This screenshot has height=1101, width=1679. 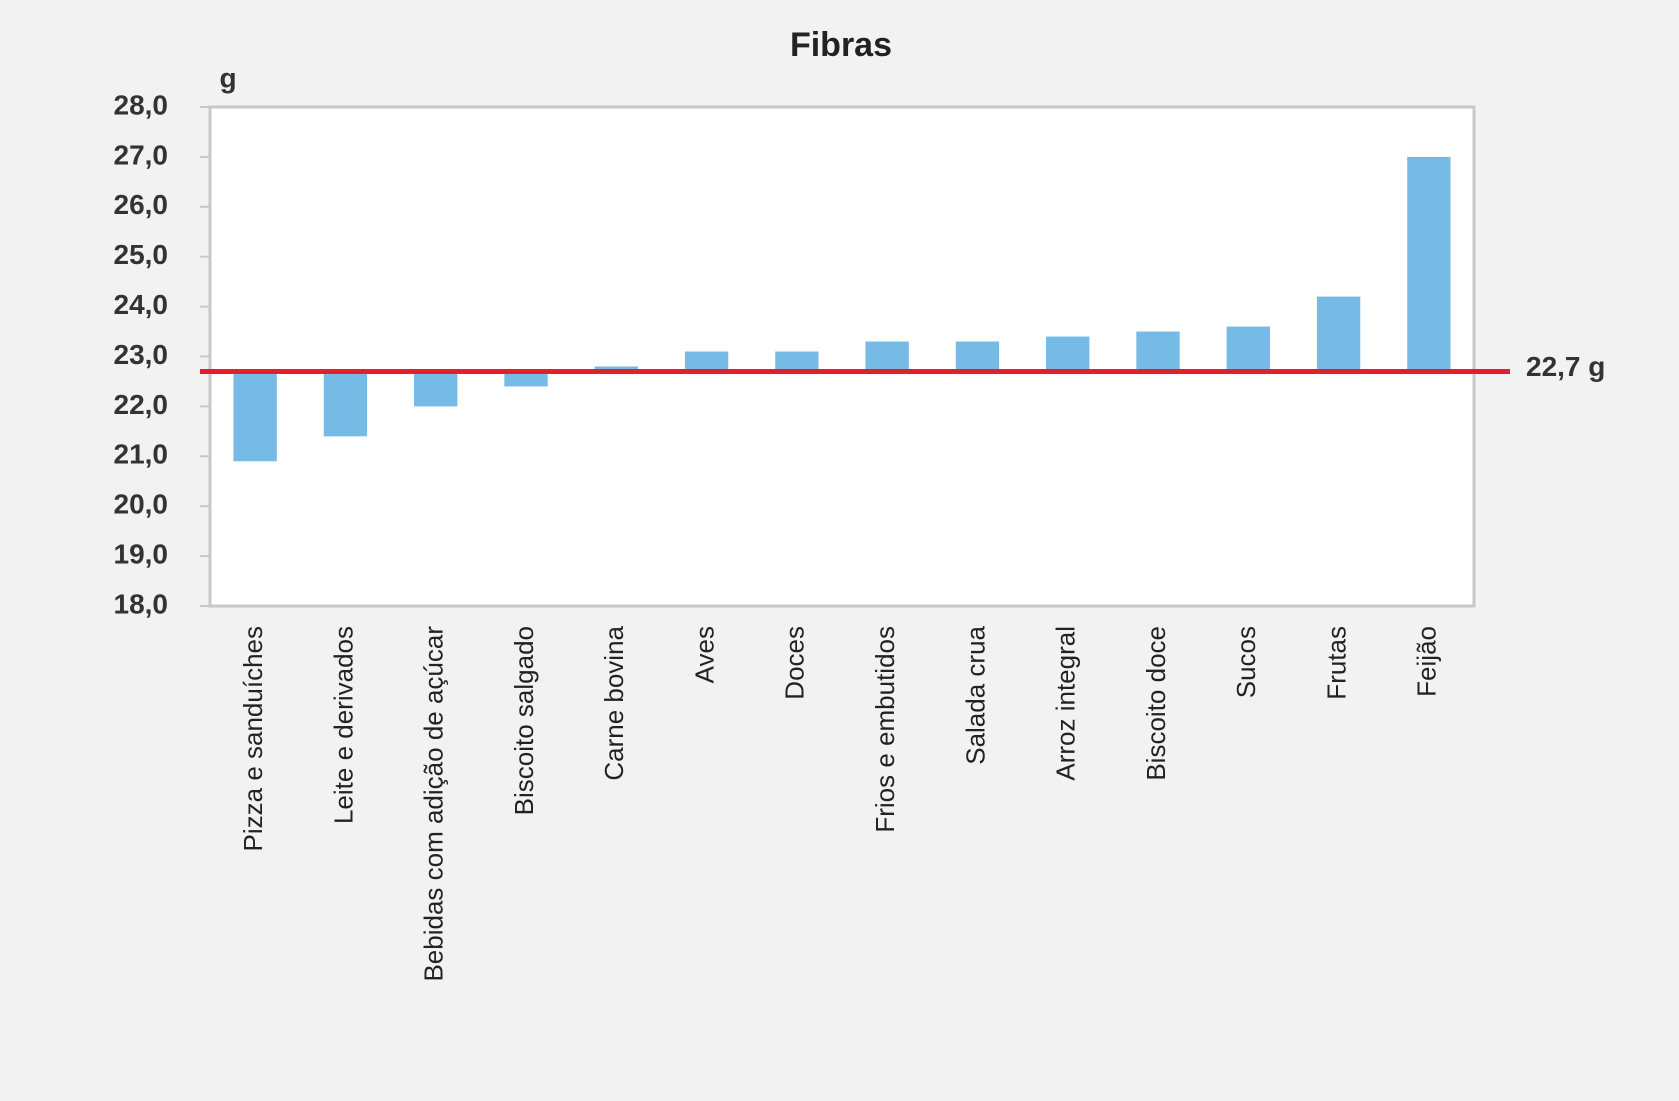 I want to click on x-tick-label: Doces, so click(x=795, y=663).